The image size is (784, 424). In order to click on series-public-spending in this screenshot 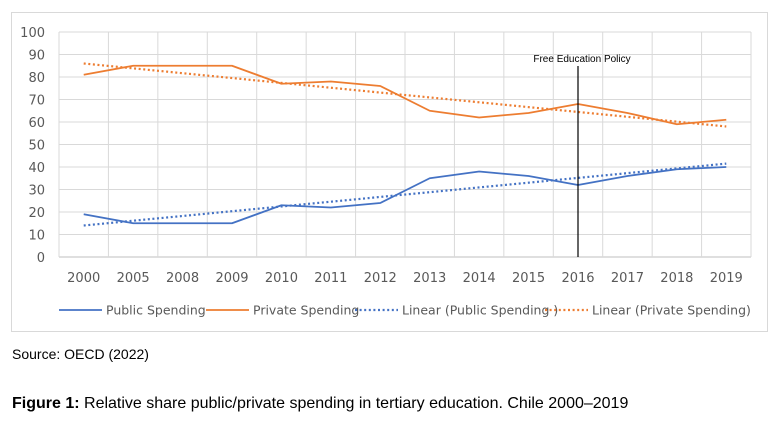, I will do `click(405, 195)`.